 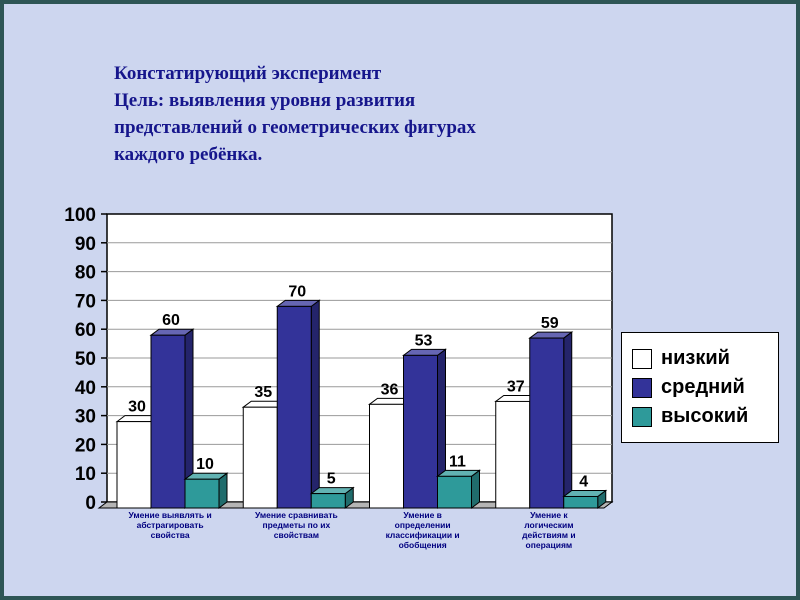 What do you see at coordinates (85, 474) in the screenshot?
I see `y-axis-label: 10` at bounding box center [85, 474].